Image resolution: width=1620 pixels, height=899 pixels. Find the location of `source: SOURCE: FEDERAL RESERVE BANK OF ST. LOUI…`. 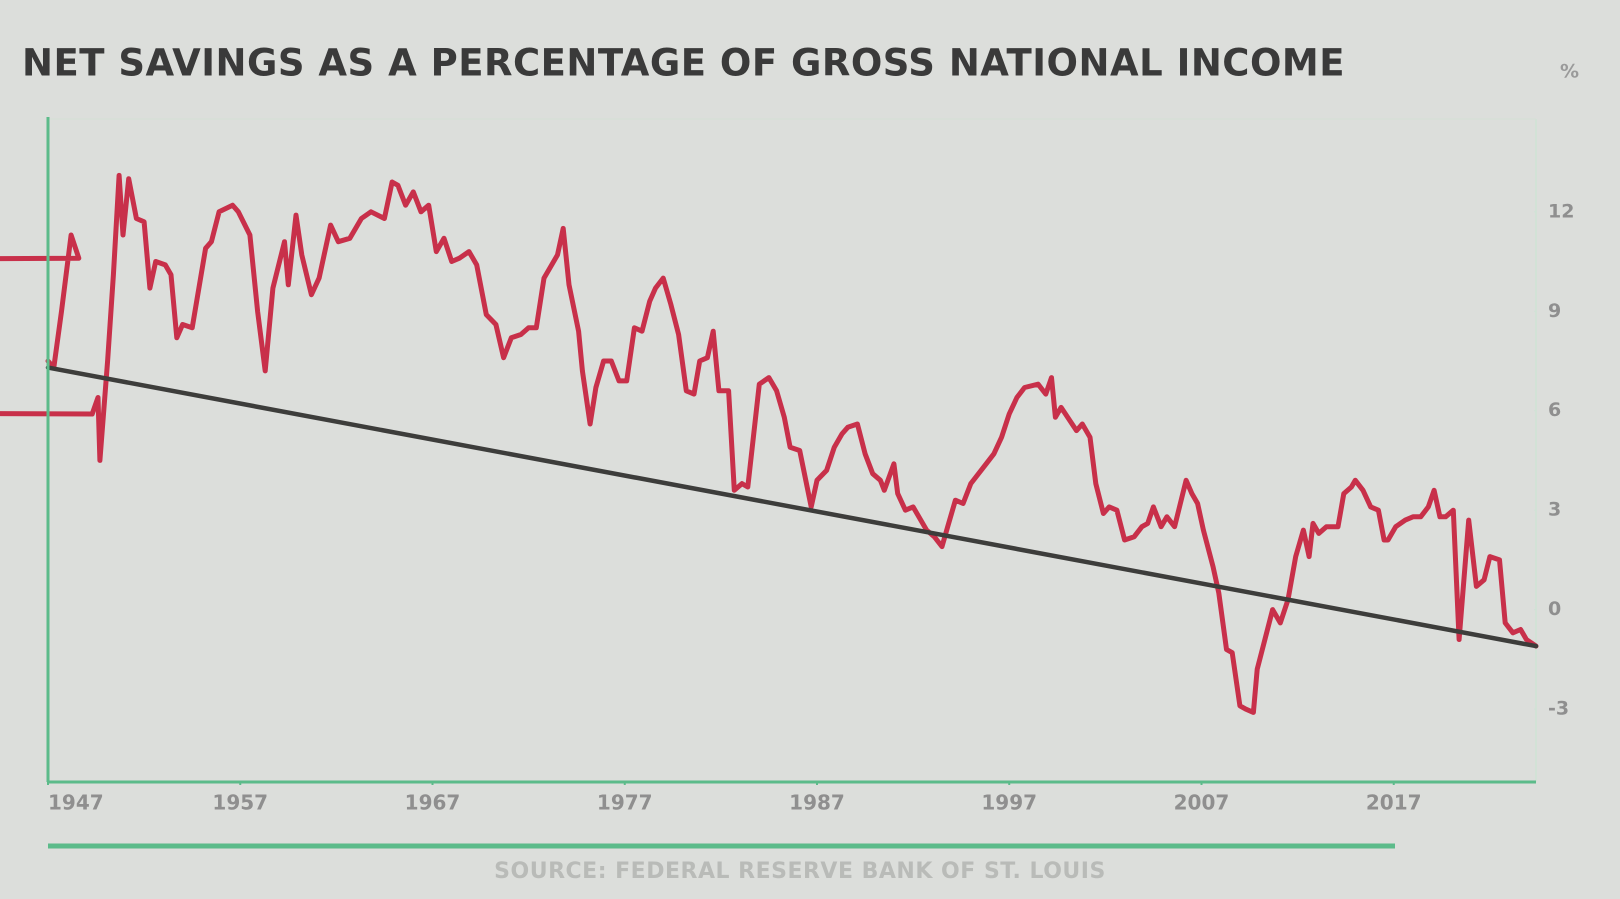

source: SOURCE: FEDERAL RESERVE BANK OF ST. LOUI… is located at coordinates (800, 871).